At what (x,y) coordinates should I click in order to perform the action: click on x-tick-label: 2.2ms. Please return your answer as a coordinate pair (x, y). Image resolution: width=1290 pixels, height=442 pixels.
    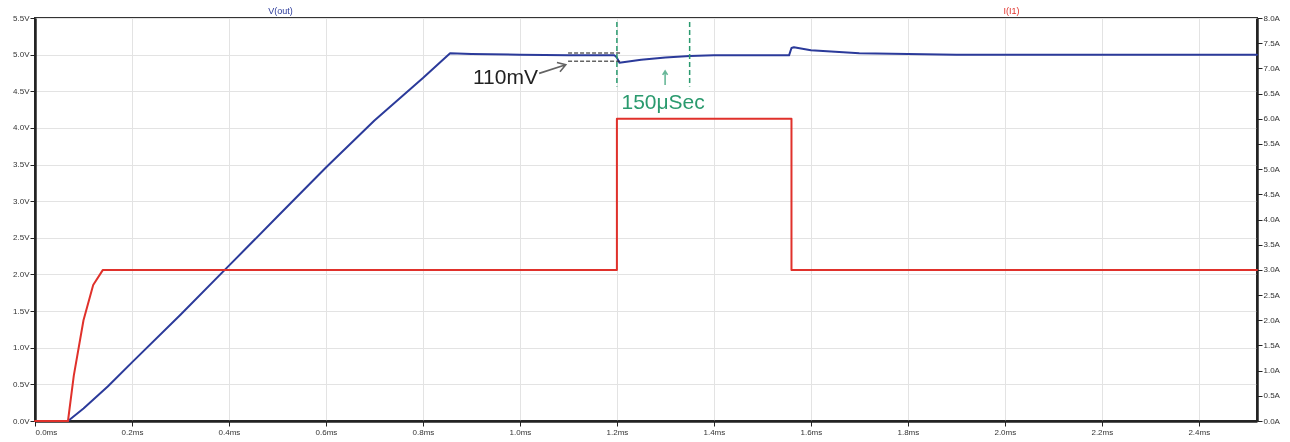
    Looking at the image, I should click on (1102, 432).